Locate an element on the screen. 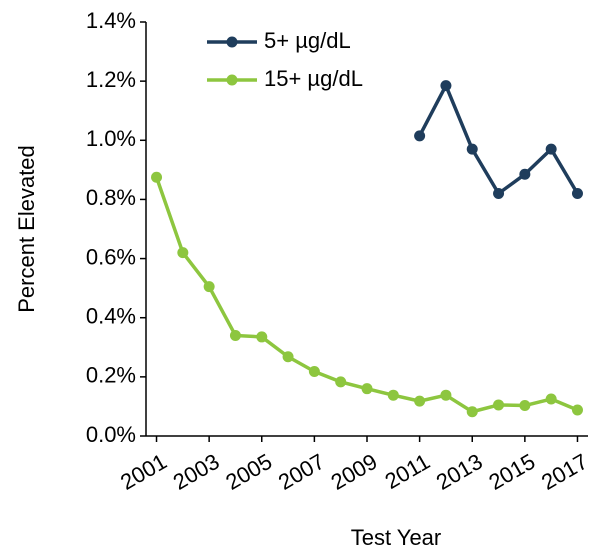 This screenshot has height=558, width=592. y-tick-label: 1.2% is located at coordinates (111, 79).